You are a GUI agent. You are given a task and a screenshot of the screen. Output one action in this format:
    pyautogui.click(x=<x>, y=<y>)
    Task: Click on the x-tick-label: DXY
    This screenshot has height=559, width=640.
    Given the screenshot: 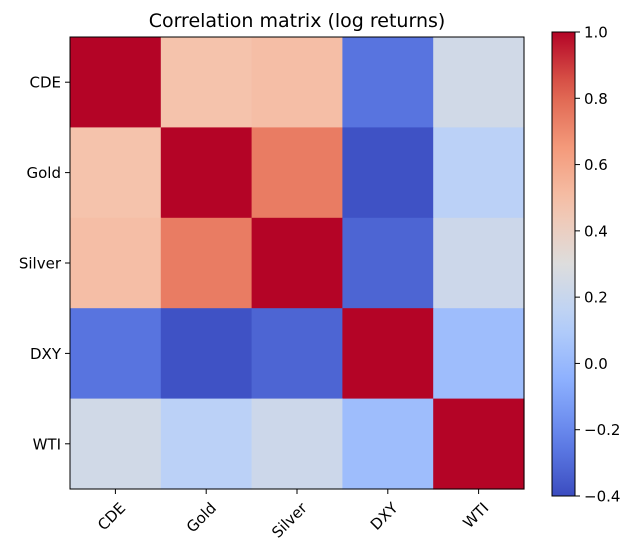 What is the action you would take?
    pyautogui.click(x=384, y=515)
    